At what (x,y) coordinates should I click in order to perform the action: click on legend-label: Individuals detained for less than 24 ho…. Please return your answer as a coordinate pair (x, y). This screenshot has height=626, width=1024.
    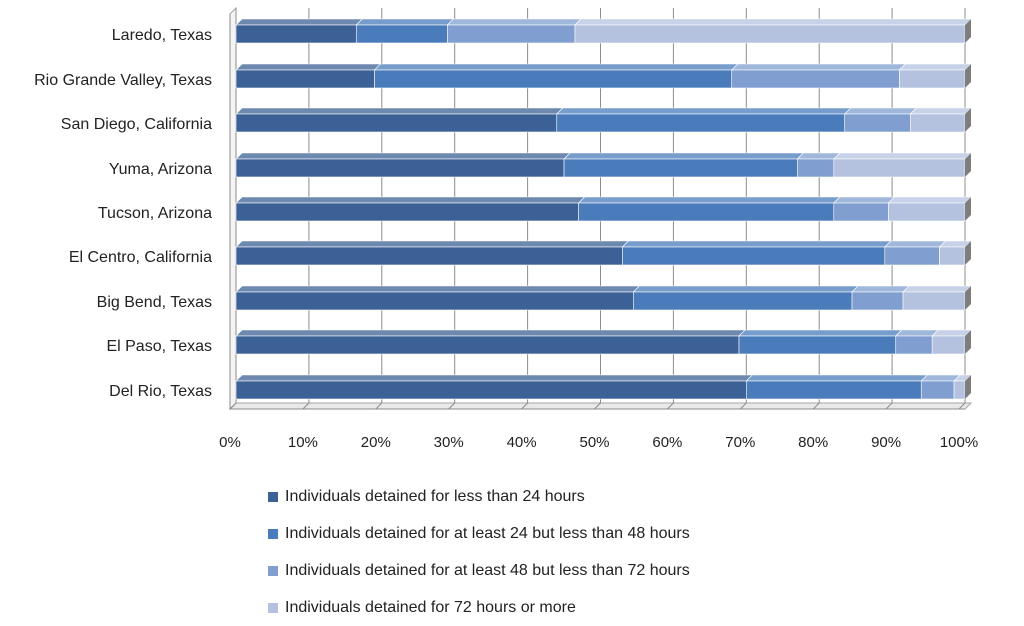
    Looking at the image, I should click on (435, 496).